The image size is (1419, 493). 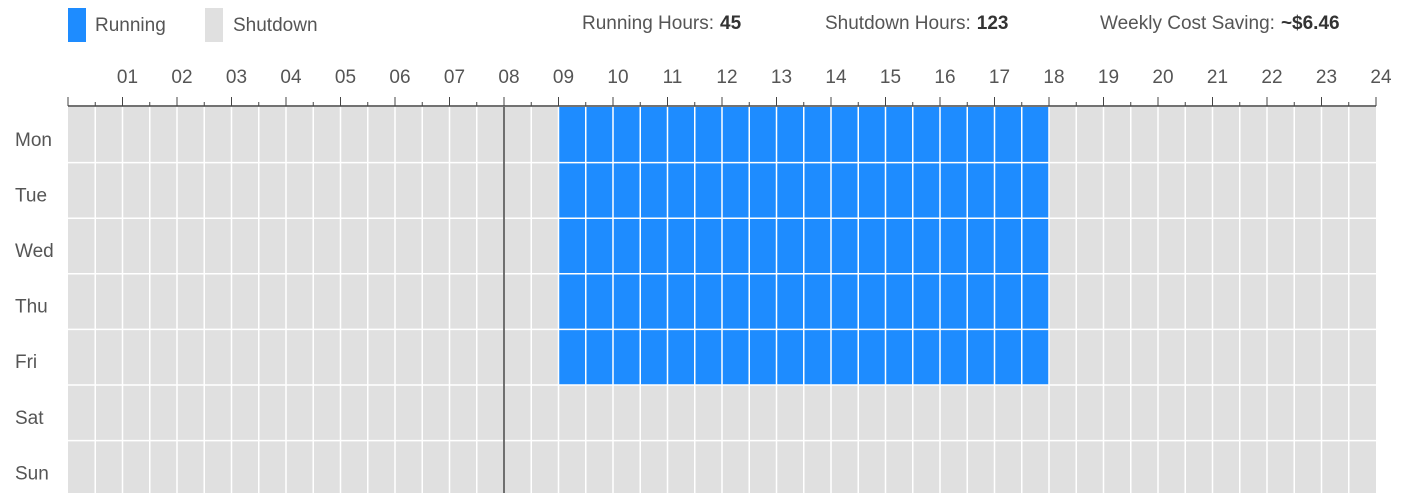 I want to click on day-label: Fri, so click(x=26, y=362).